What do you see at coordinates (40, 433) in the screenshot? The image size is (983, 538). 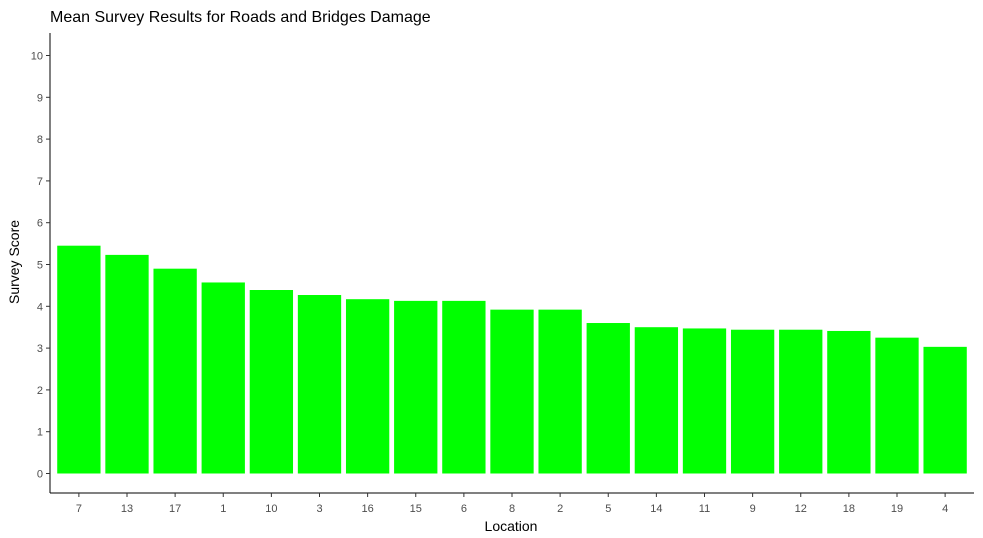 I see `y-tick-label: 1` at bounding box center [40, 433].